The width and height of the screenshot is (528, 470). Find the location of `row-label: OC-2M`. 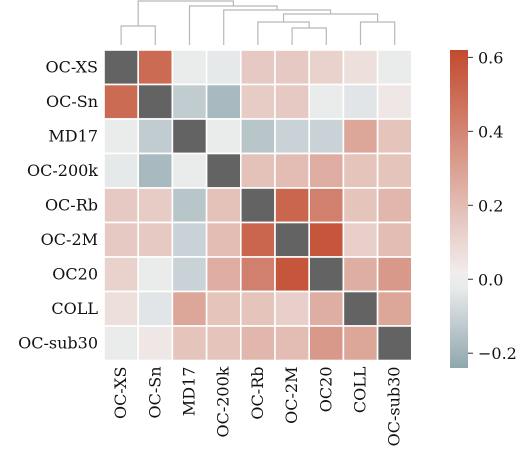

row-label: OC-2M is located at coordinates (69, 239).